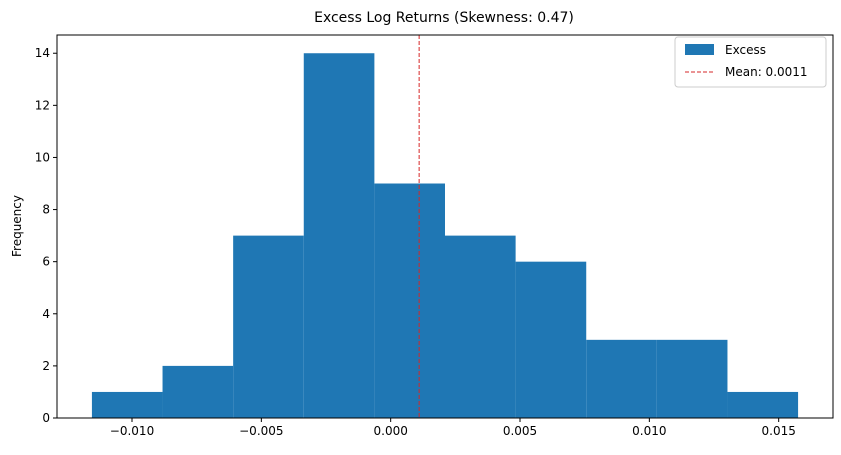 This screenshot has width=841, height=455. What do you see at coordinates (520, 431) in the screenshot?
I see `x-tick-label: 0.005` at bounding box center [520, 431].